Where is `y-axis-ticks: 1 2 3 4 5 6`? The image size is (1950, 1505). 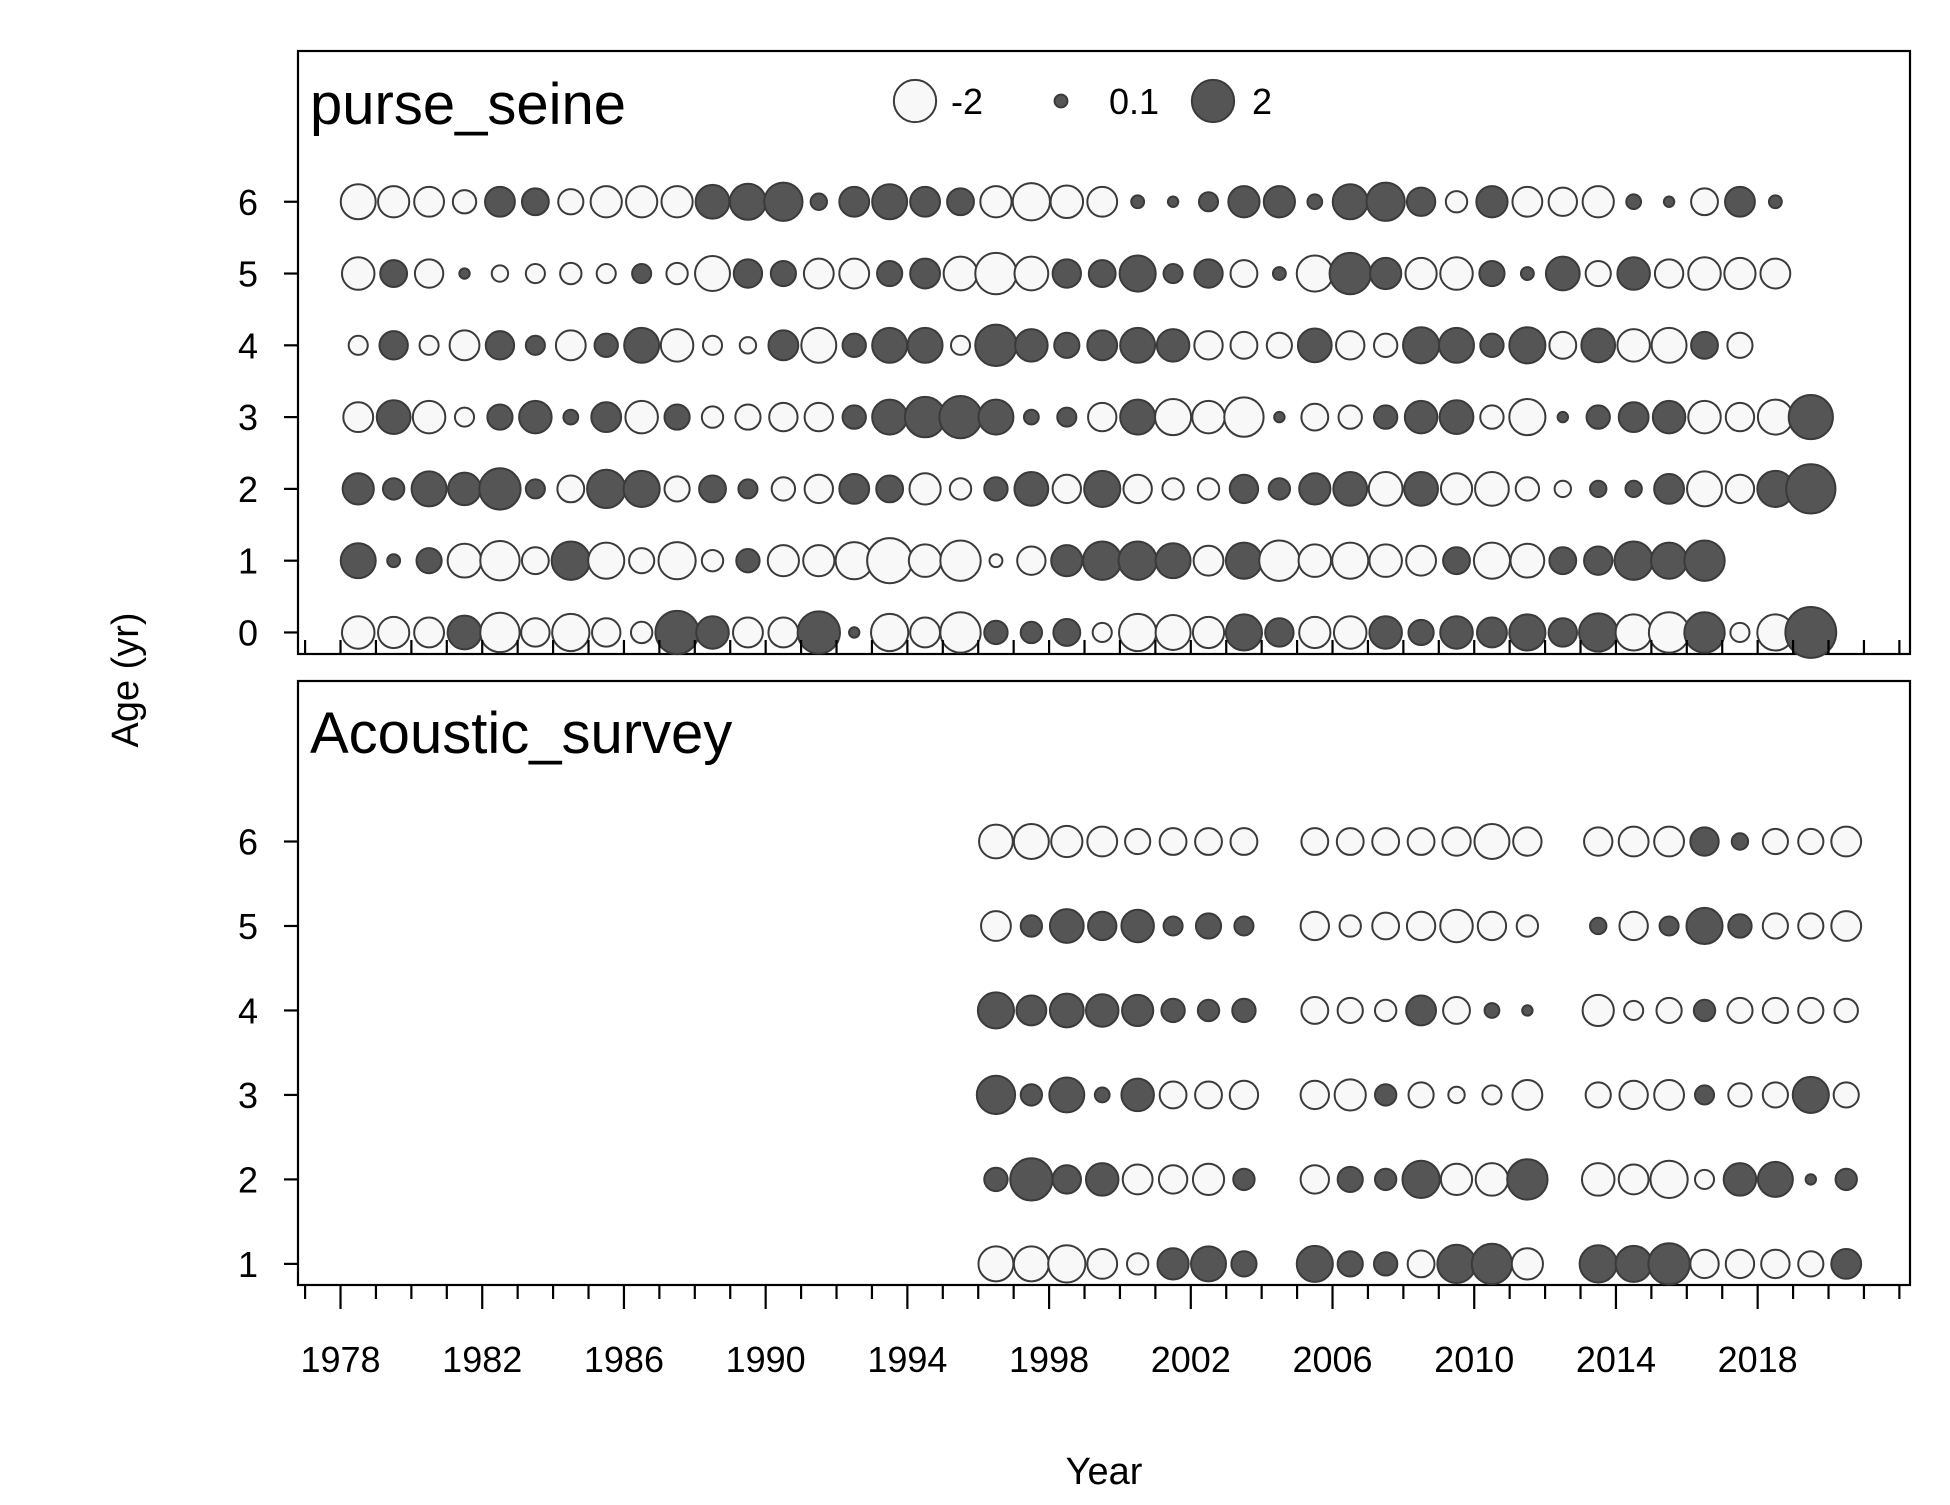
y-axis-ticks: 1 2 3 4 5 6 is located at coordinates (268, 1053).